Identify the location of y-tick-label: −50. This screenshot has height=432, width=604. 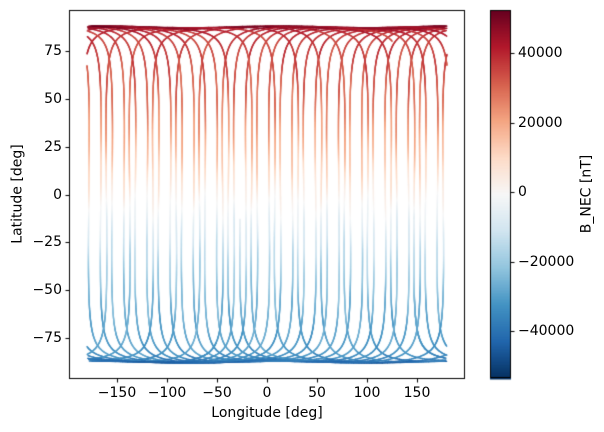
(47, 290).